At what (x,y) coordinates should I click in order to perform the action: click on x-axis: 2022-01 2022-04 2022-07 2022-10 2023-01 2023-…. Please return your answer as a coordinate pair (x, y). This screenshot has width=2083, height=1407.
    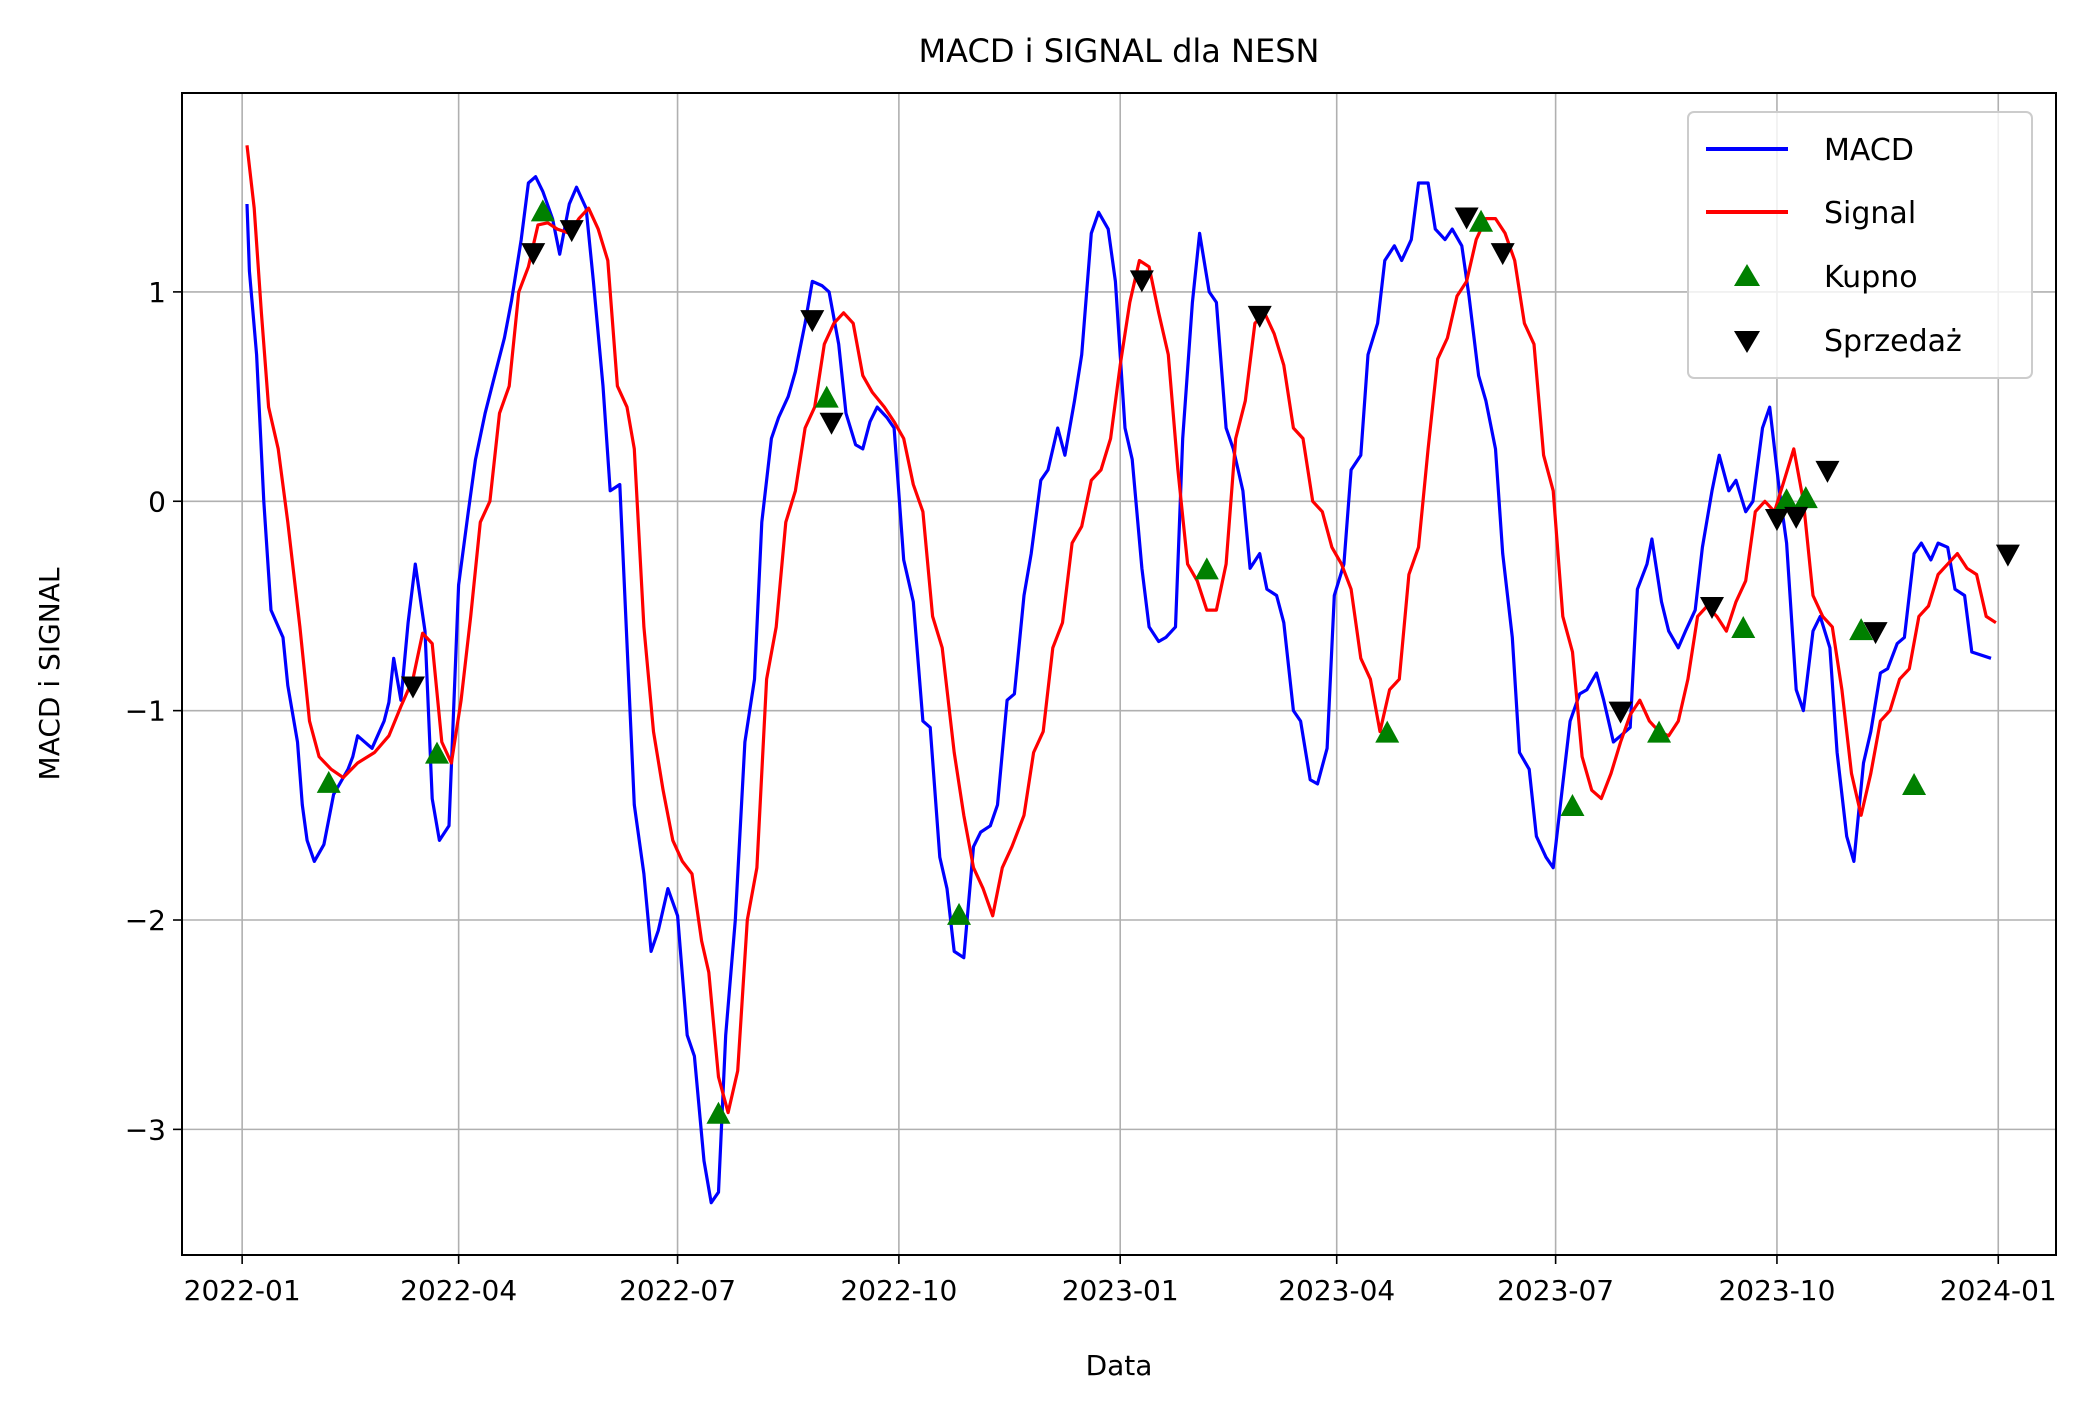
    Looking at the image, I should click on (1120, 1281).